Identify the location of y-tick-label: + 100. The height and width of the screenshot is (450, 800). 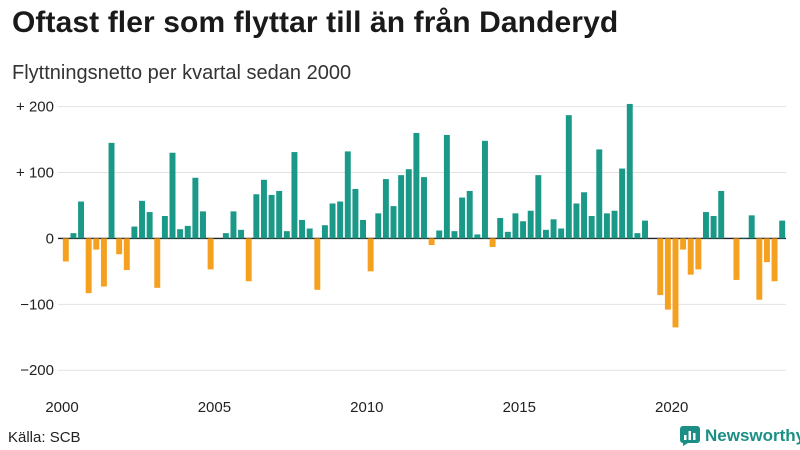
(35, 173).